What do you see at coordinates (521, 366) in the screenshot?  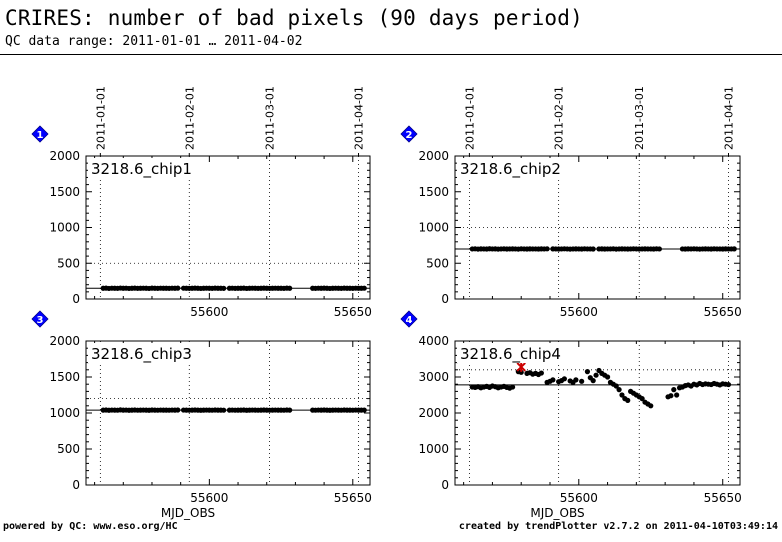 I see `outlier-marker` at bounding box center [521, 366].